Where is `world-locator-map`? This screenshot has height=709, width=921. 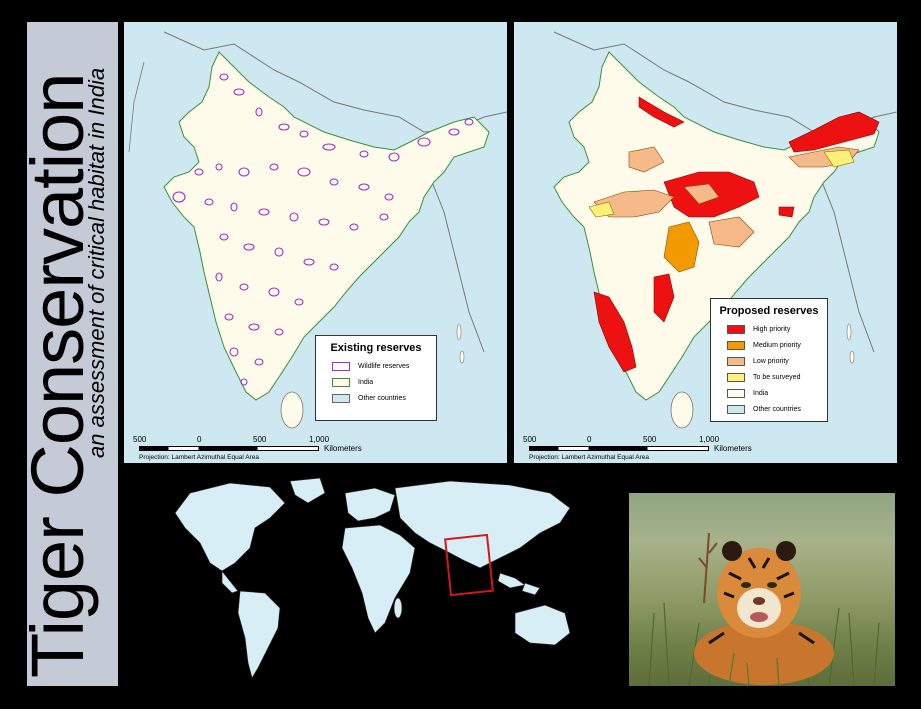 world-locator-map is located at coordinates (372, 578).